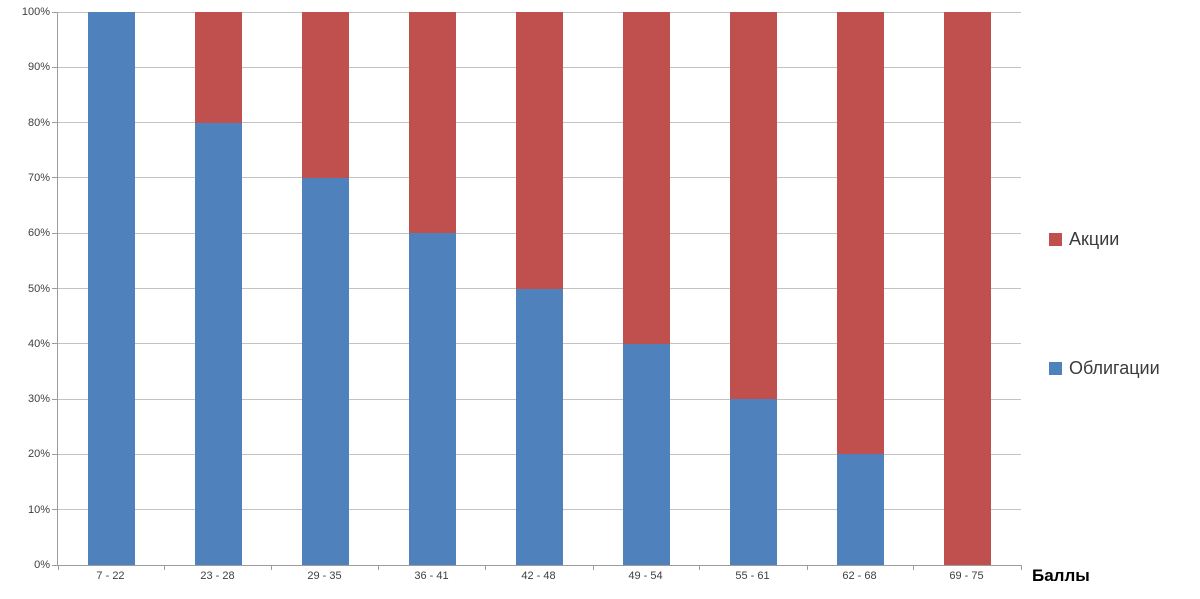 The width and height of the screenshot is (1200, 599). I want to click on y-tick-label: 20%, so click(38, 454).